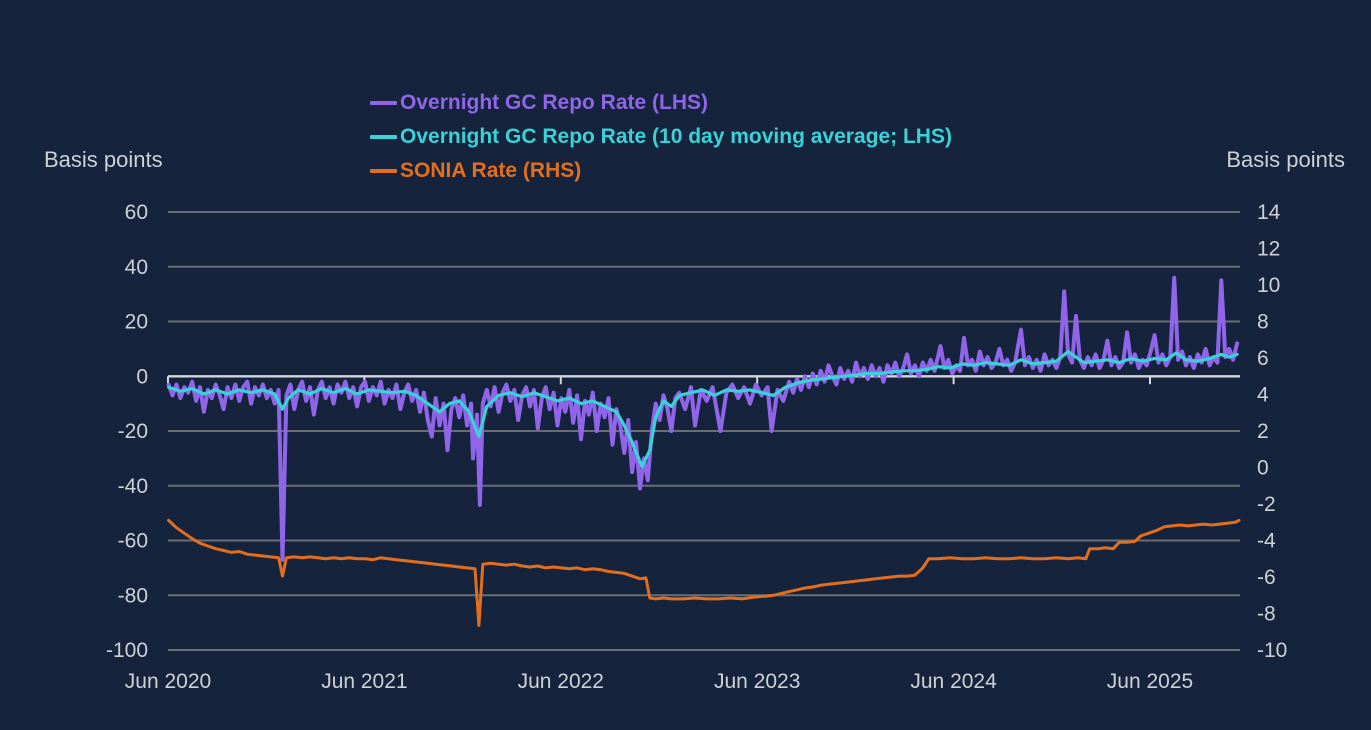 The width and height of the screenshot is (1371, 730). Describe the element at coordinates (103, 159) in the screenshot. I see `left-axis-title: Basis points` at that location.